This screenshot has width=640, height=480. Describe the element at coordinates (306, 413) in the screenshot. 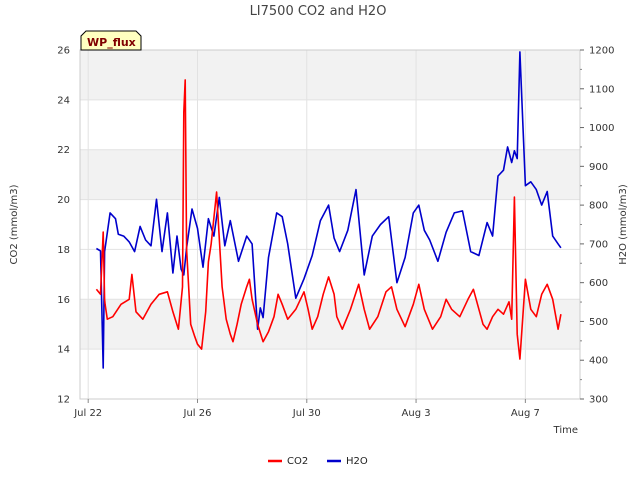

I see `x-tick-label: Jul 30` at that location.